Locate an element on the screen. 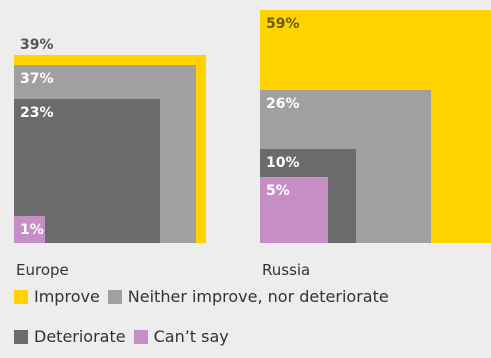 This screenshot has width=491, height=358. legend-item-can-t-say: Can’t say is located at coordinates (181, 336).